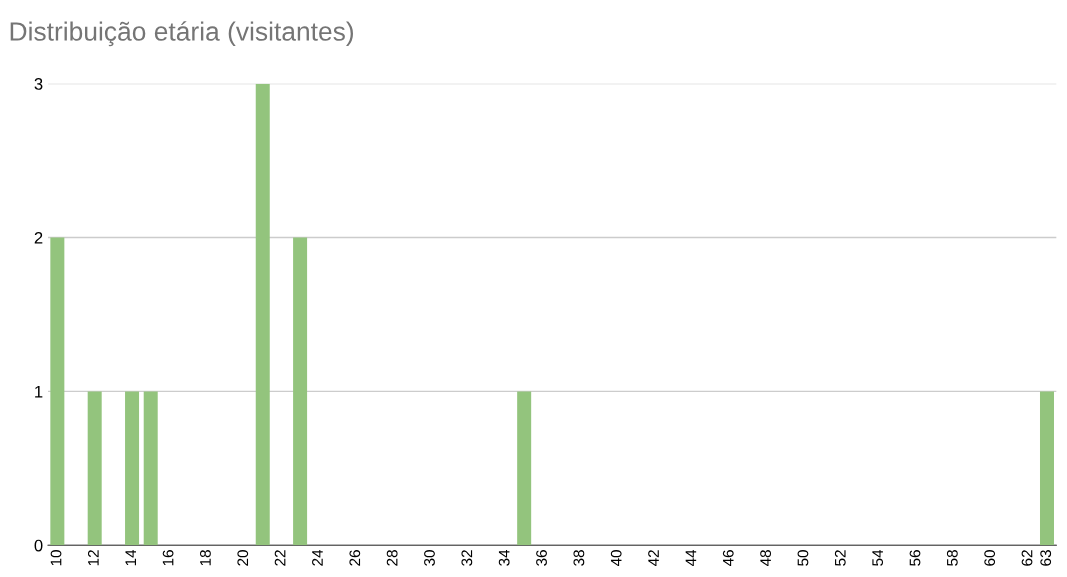 This screenshot has height=577, width=1067. Describe the element at coordinates (429, 558) in the screenshot. I see `x-tick-label: 30` at that location.